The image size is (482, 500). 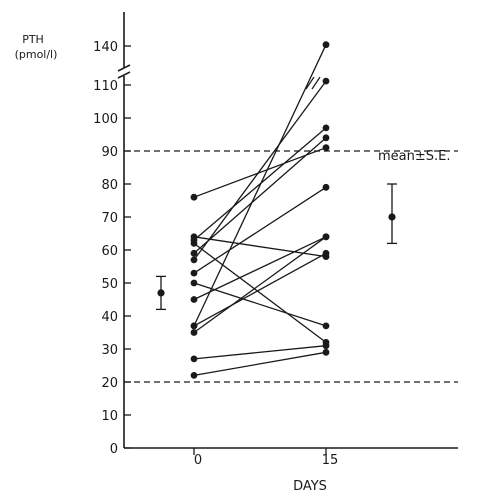 I want to click on y-tick-label: 100, so click(x=105, y=119).